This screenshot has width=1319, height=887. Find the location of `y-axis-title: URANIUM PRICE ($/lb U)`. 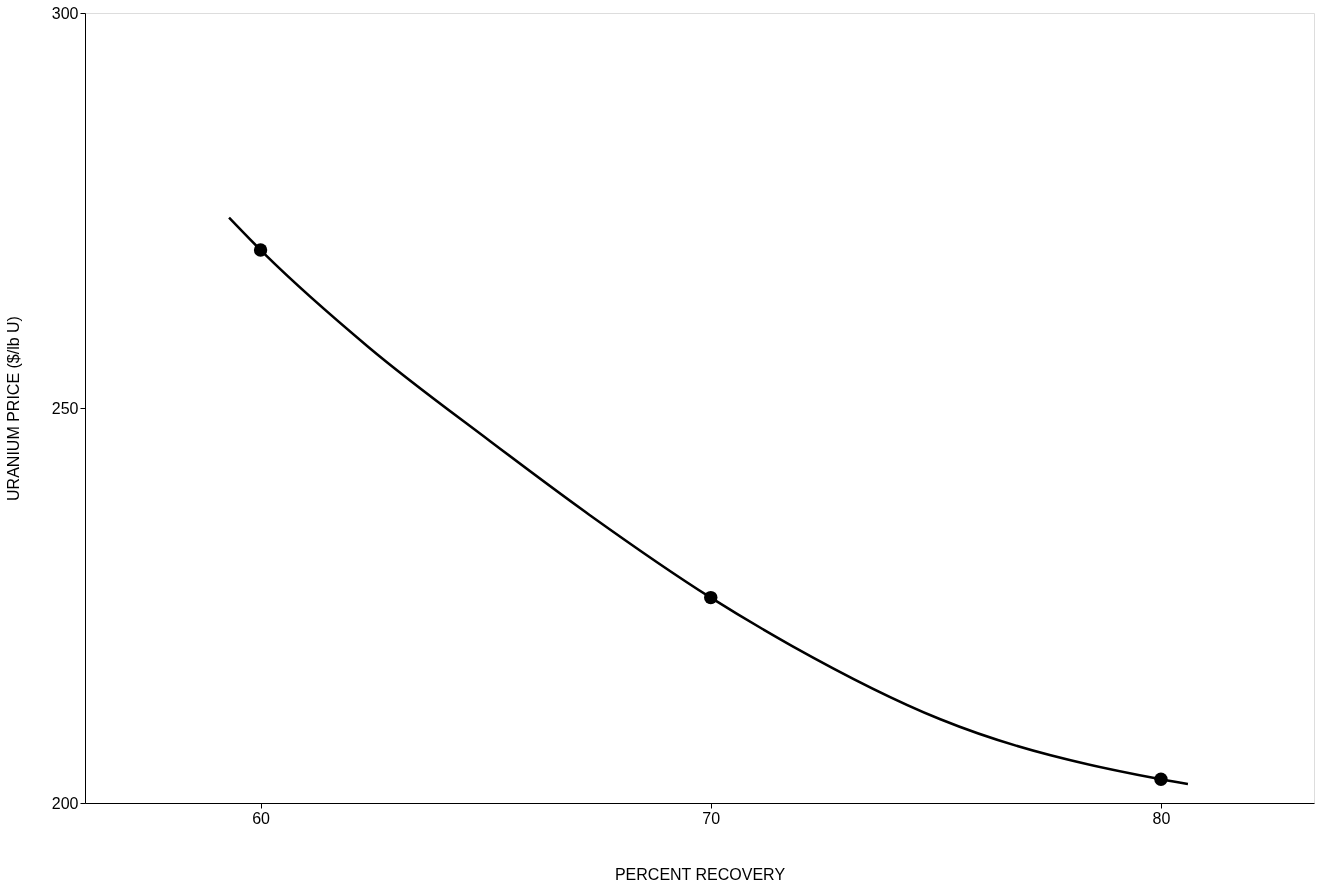

y-axis-title: URANIUM PRICE ($/lb U) is located at coordinates (13, 408).